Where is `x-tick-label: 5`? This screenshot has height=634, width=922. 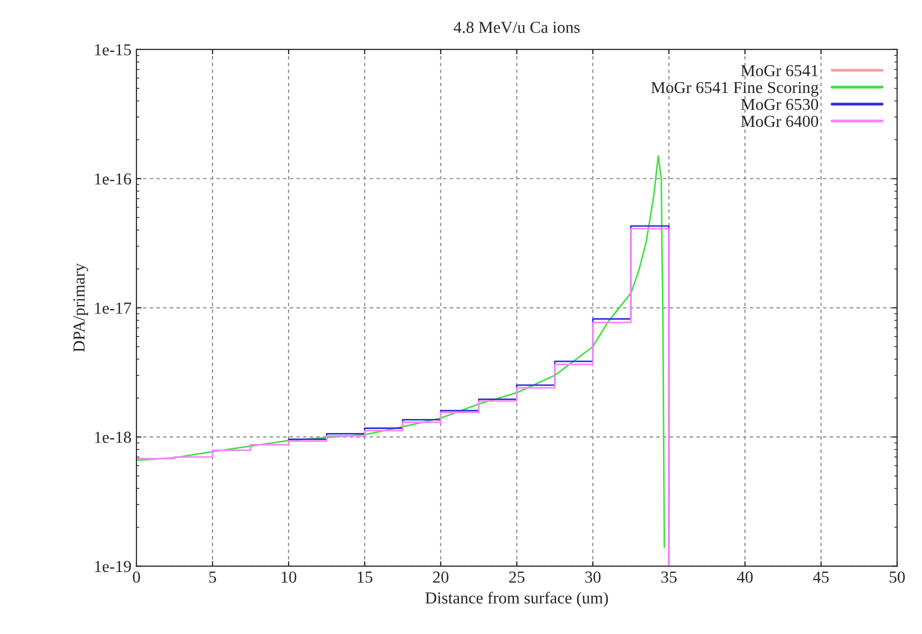 x-tick-label: 5 is located at coordinates (212, 577).